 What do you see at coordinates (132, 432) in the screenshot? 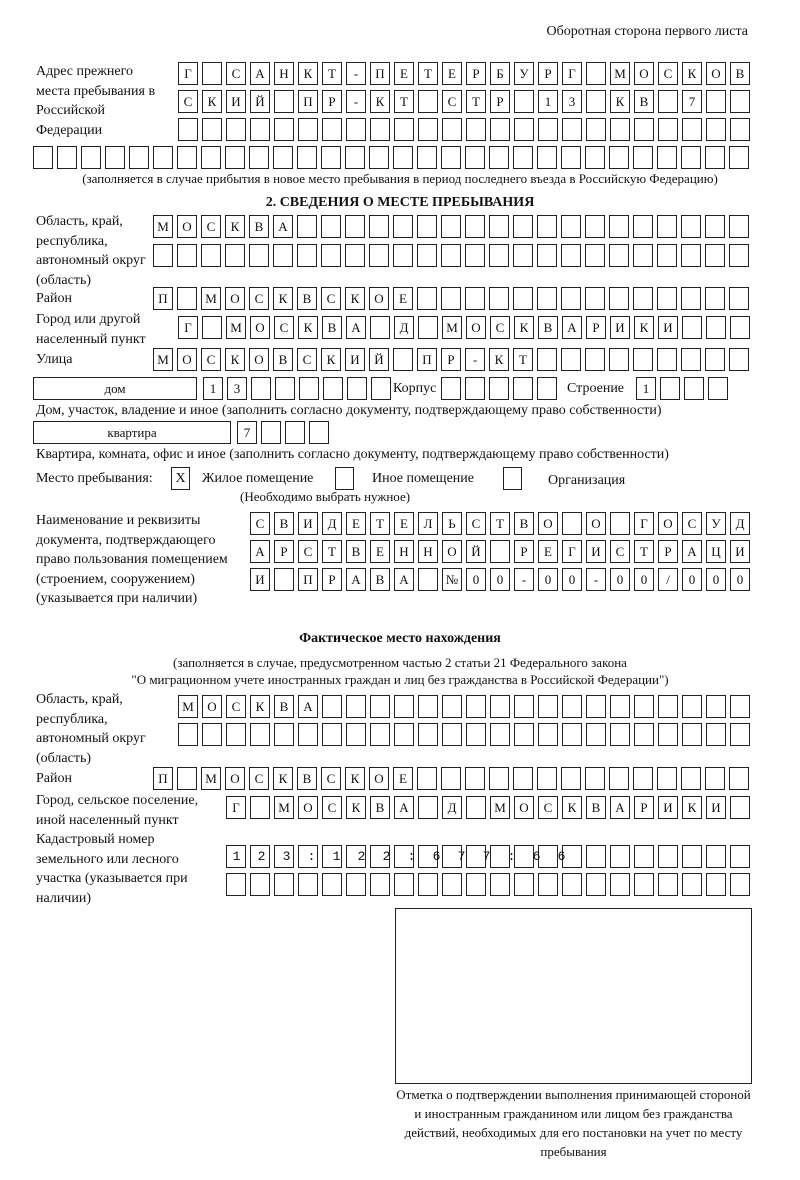
I see `flat-type-field: квартира` at bounding box center [132, 432].